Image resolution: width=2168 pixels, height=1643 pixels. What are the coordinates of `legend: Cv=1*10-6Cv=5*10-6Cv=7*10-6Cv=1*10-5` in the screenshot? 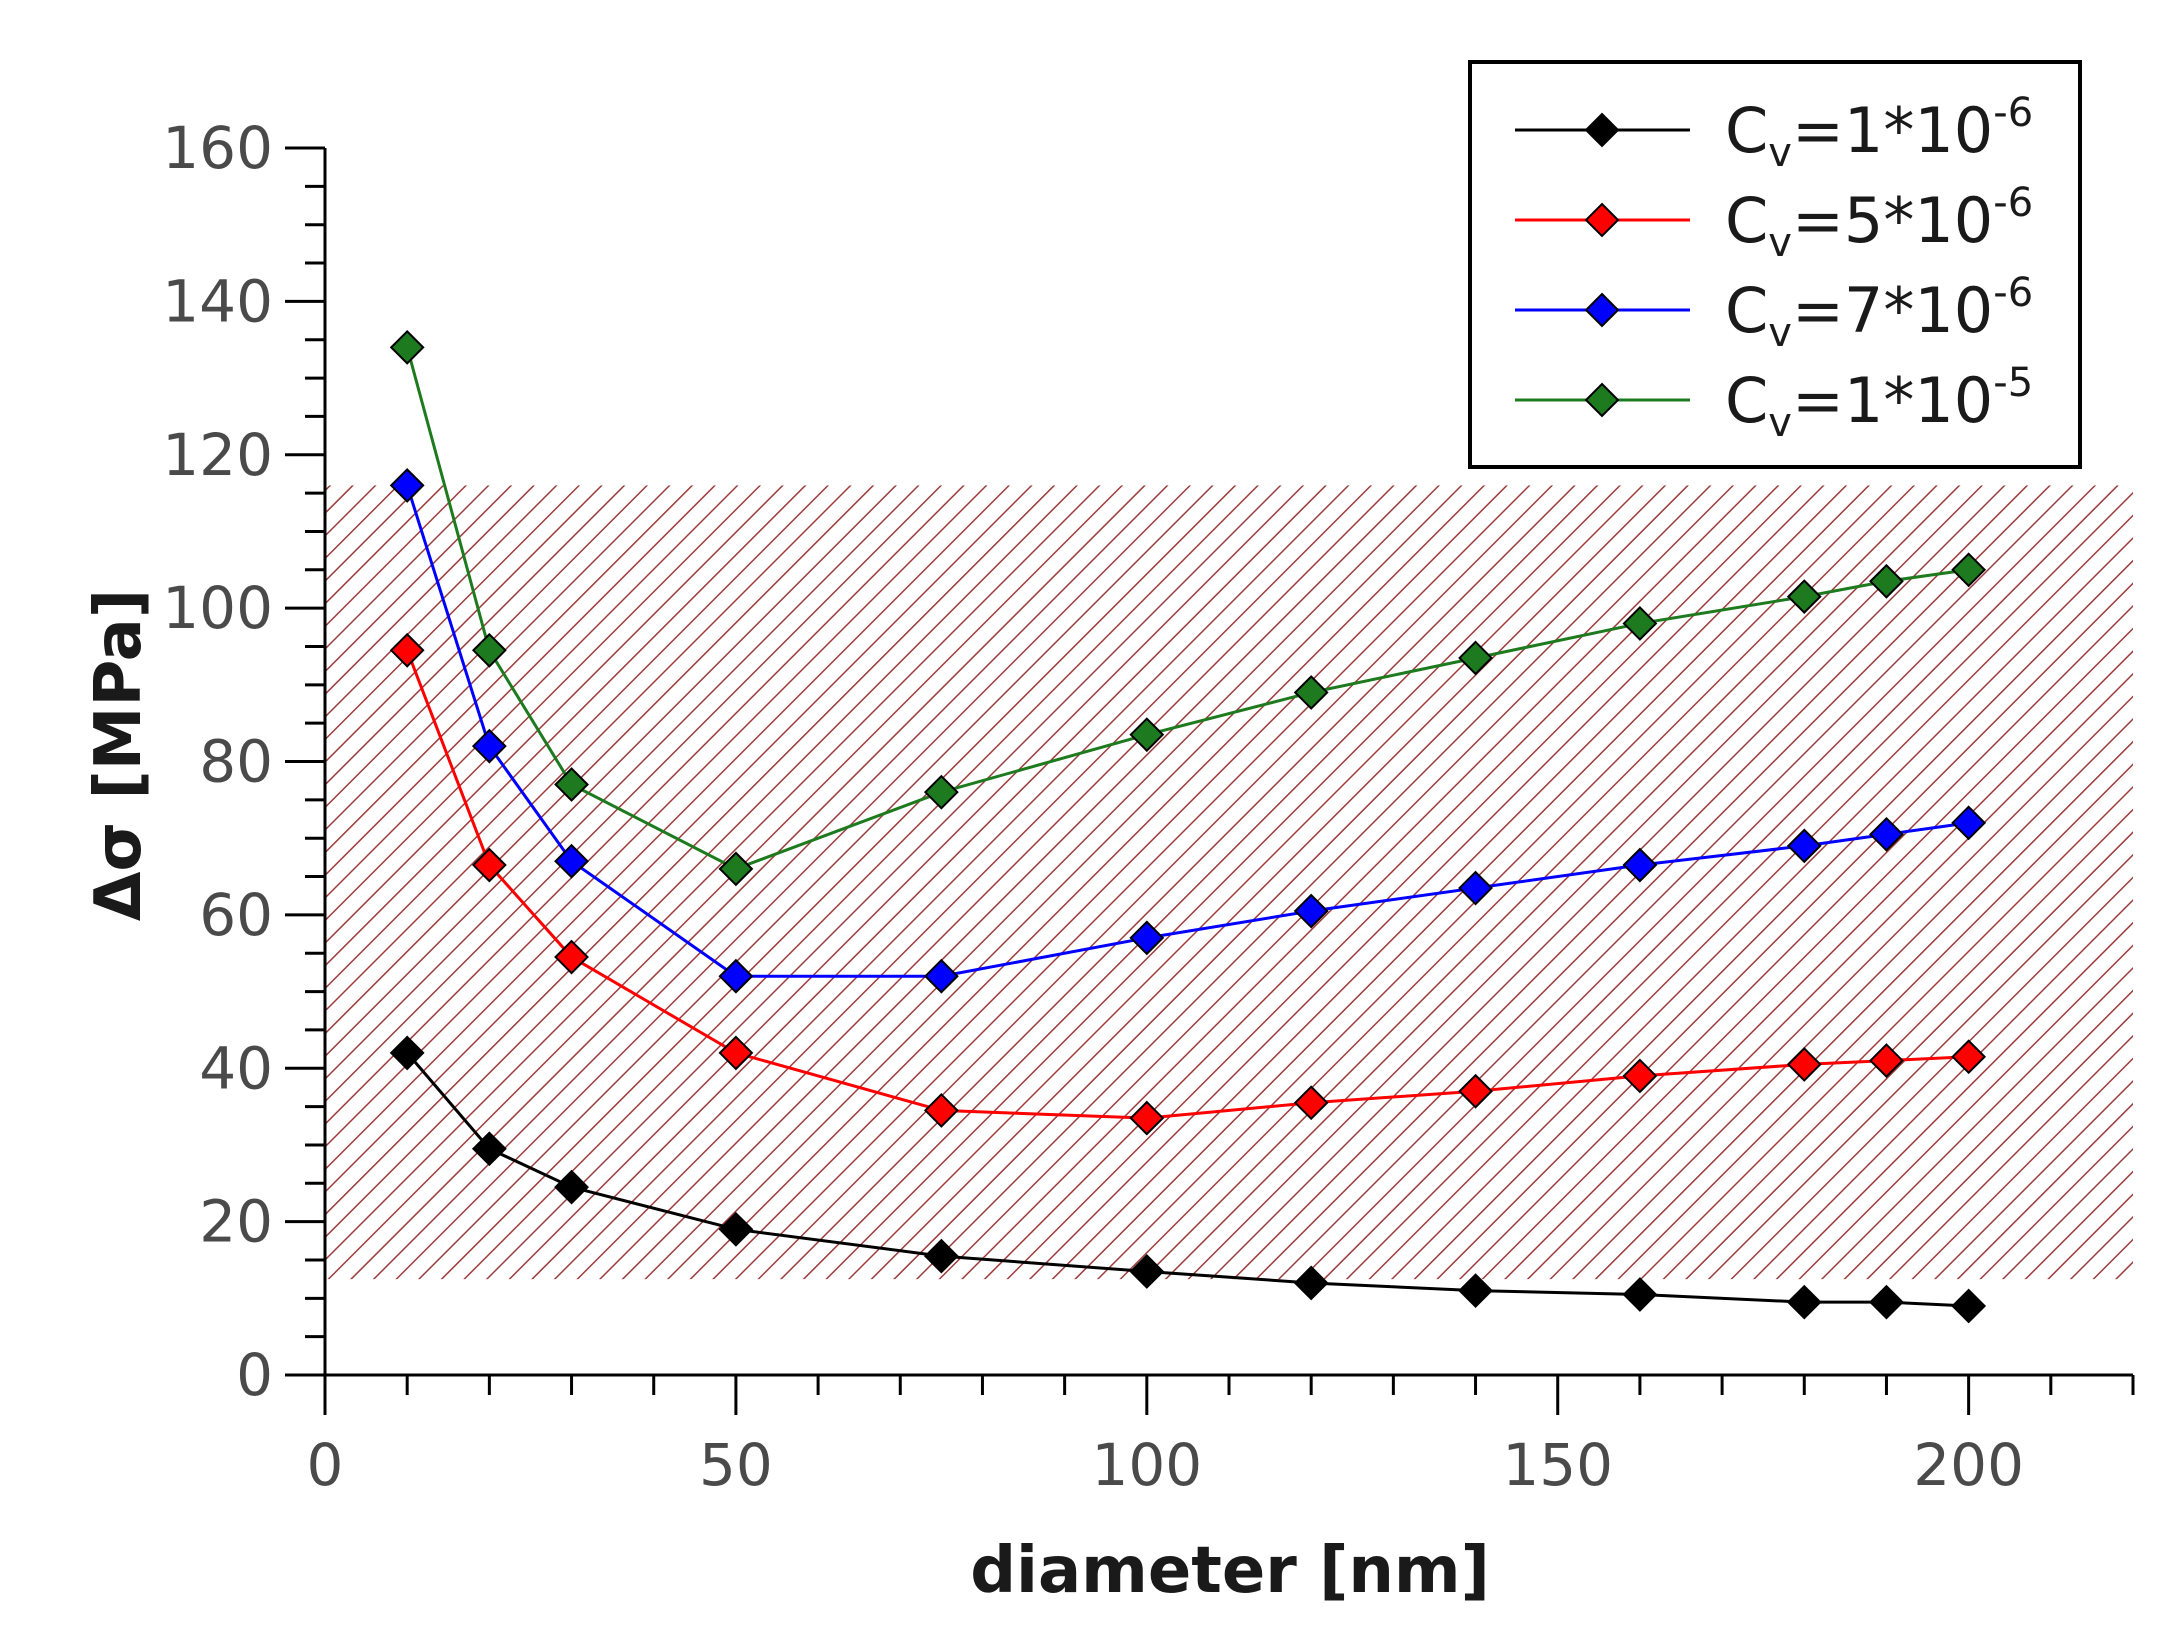 It's located at (1775, 264).